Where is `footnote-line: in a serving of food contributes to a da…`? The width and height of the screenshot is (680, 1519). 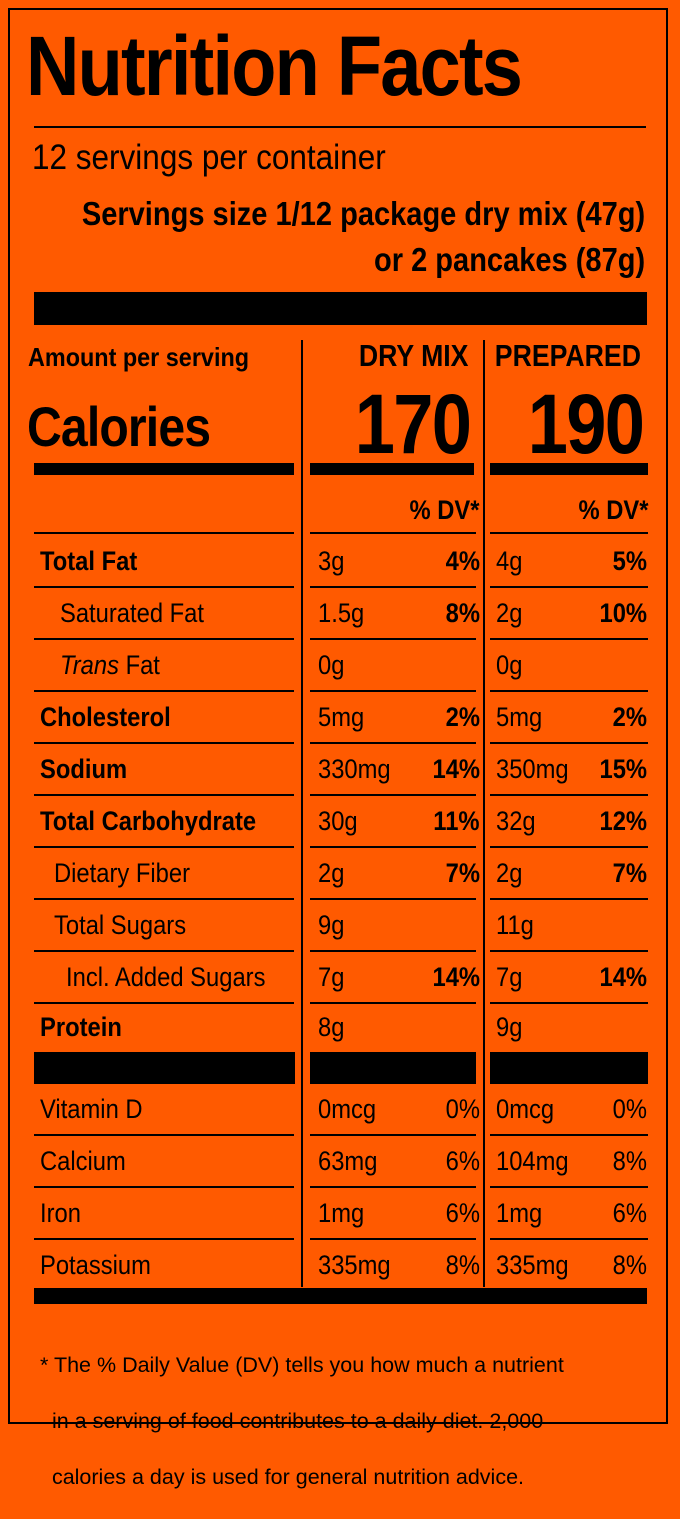
footnote-line: in a serving of food contributes to a da… is located at coordinates (292, 1421).